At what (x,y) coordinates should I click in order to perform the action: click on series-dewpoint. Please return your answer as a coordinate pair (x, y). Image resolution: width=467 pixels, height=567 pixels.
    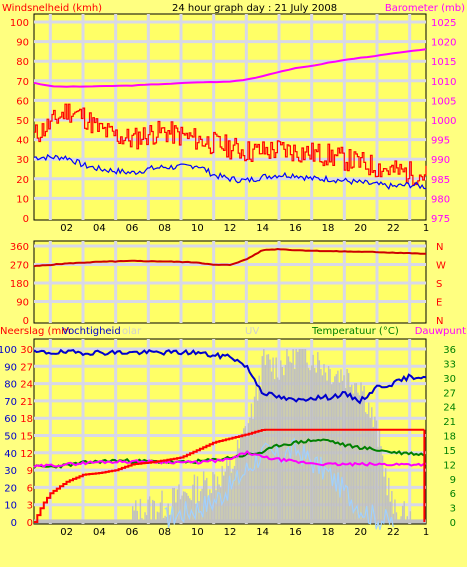
    Looking at the image, I should click on (230, 458).